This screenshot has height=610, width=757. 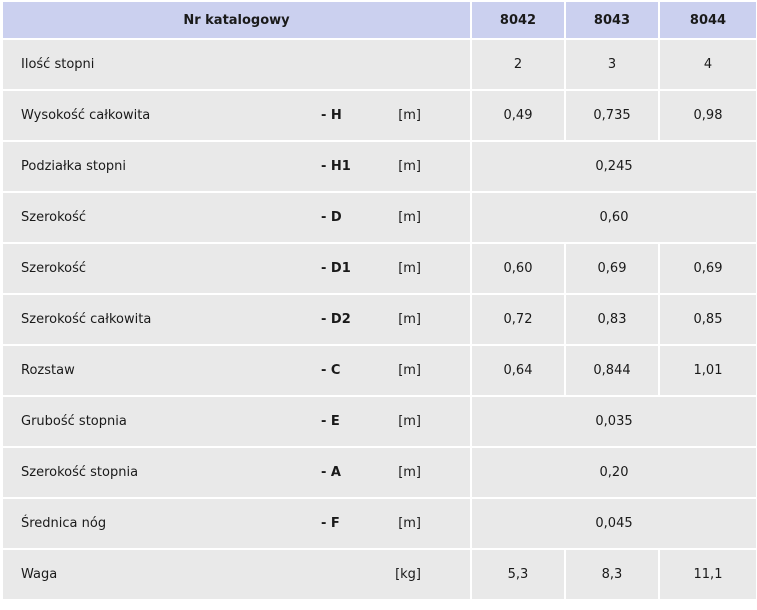 What do you see at coordinates (708, 268) in the screenshot?
I see `row-value-8044: 0,69` at bounding box center [708, 268].